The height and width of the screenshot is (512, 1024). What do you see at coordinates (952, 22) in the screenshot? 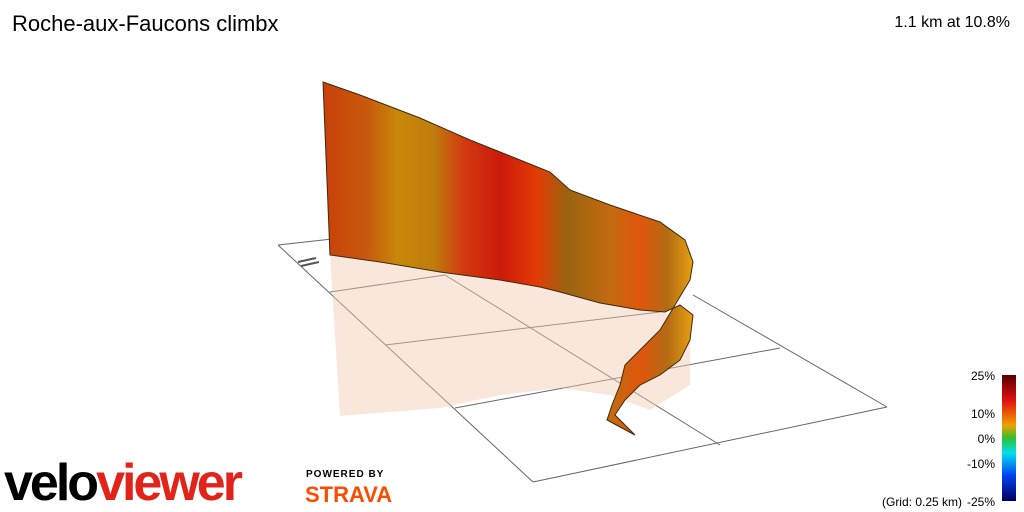
I see `summary: 1.1 km at 10.8%` at bounding box center [952, 22].